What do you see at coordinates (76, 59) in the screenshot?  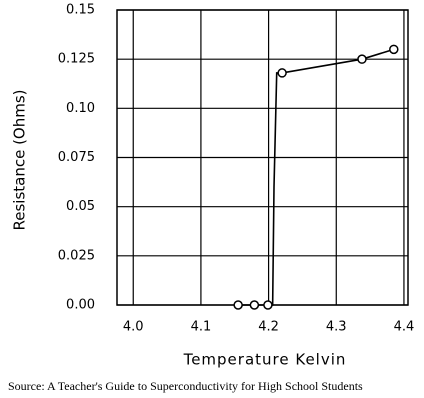 I see `y-tick-label: 0.125` at bounding box center [76, 59].